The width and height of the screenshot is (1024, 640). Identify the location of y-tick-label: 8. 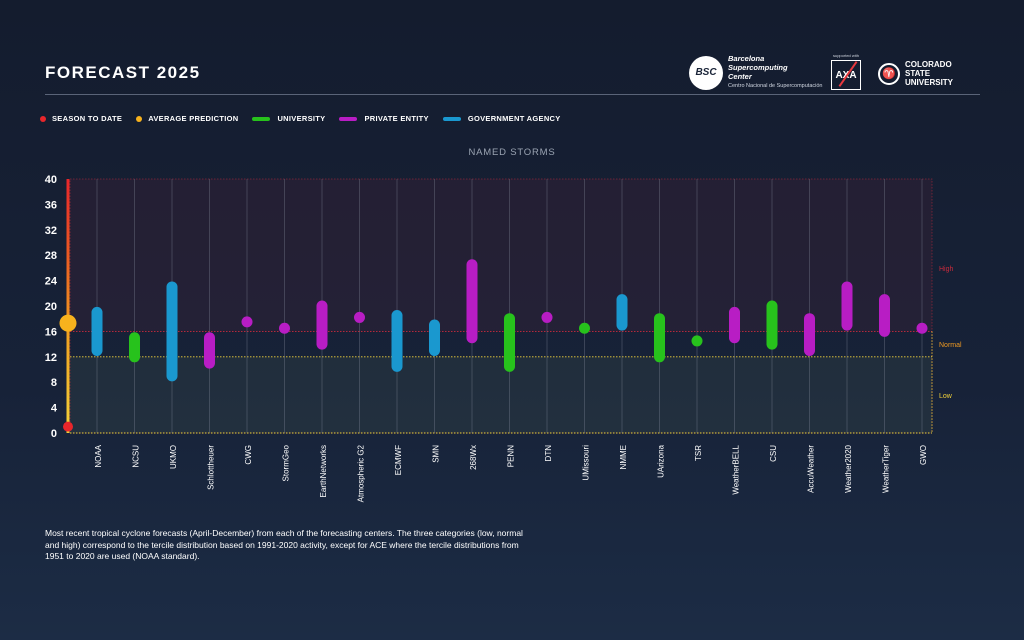
(54, 383).